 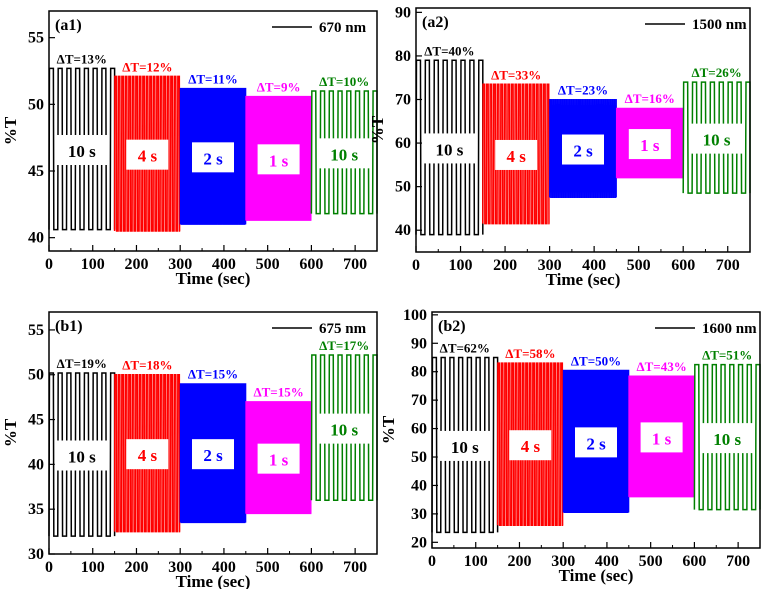 I want to click on y-tick-label: 20, so click(x=419, y=542).